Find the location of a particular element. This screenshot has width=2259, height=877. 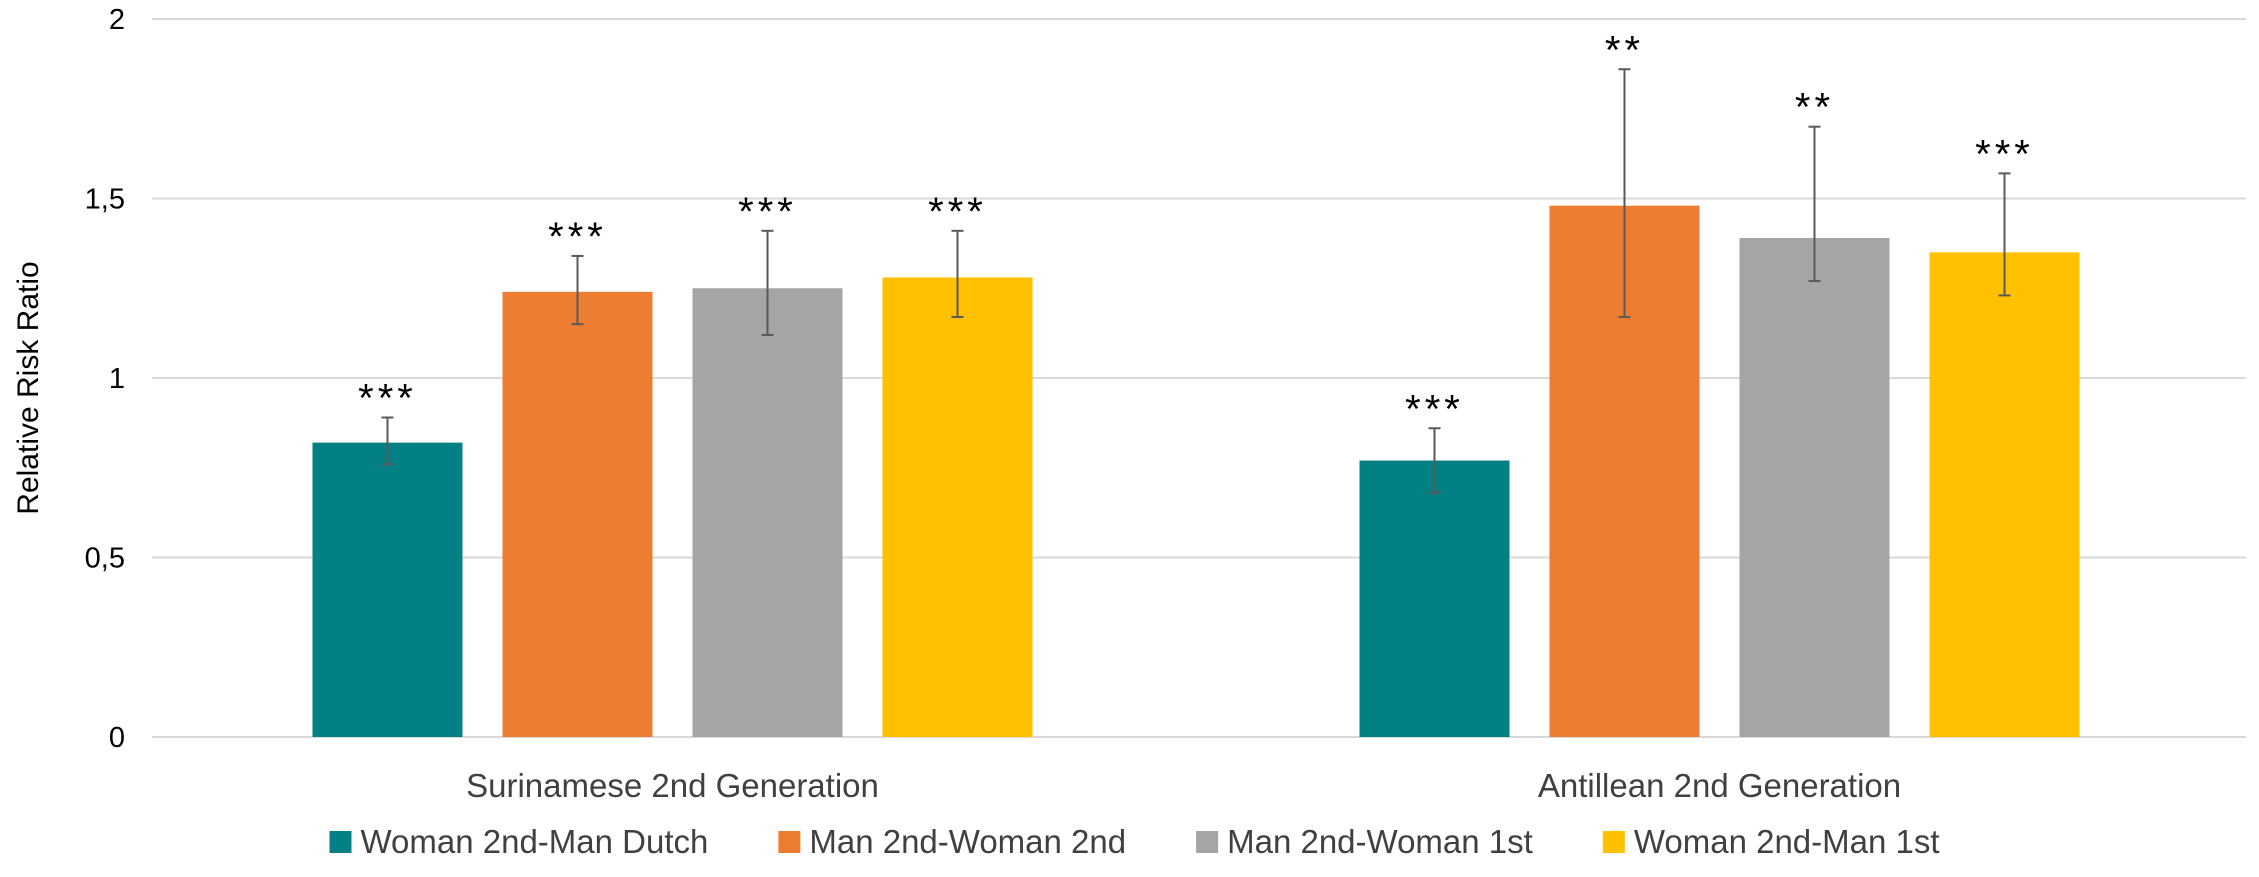

y-tick-label: 0,5 is located at coordinates (105, 559).